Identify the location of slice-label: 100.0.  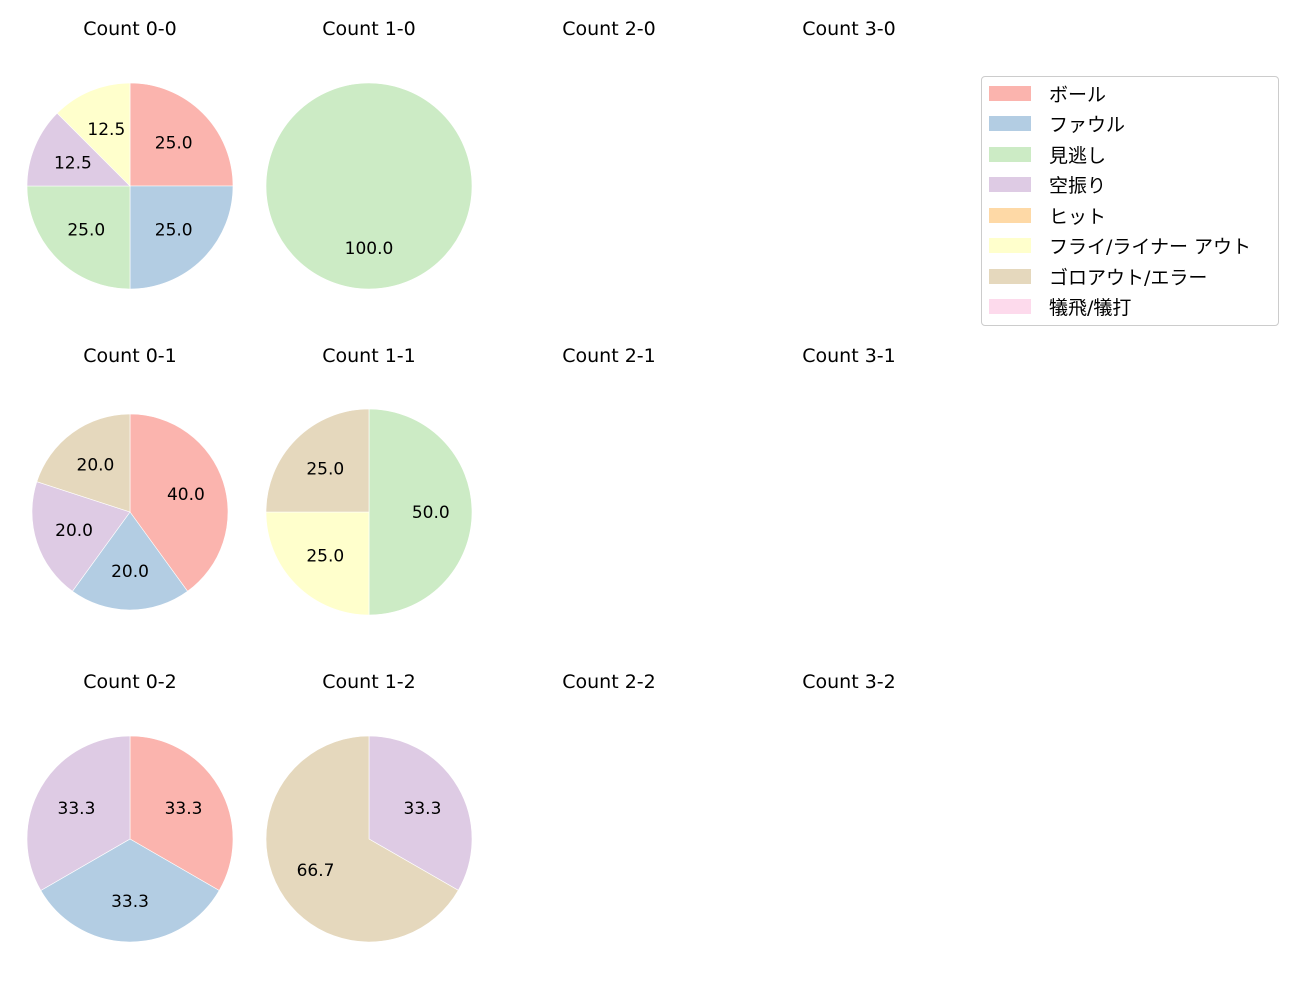
(369, 249).